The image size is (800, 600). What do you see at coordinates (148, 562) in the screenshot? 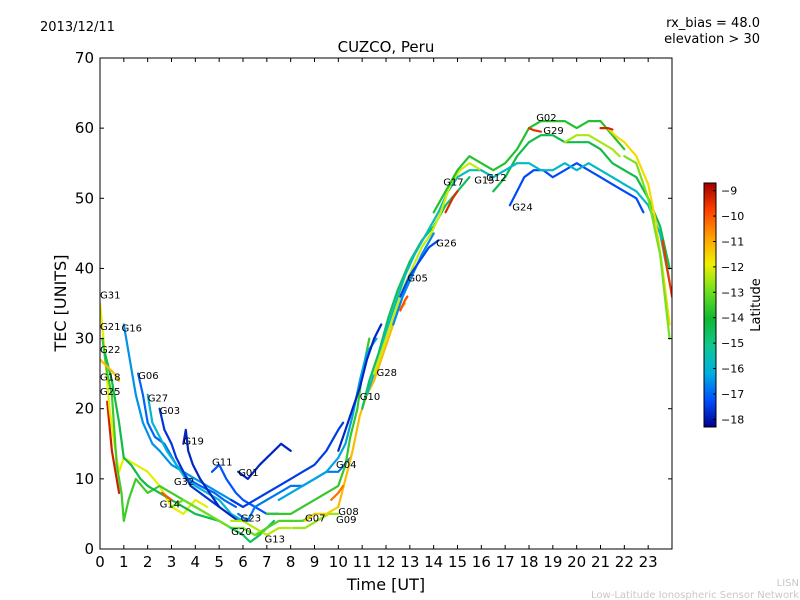
I see `x-tick-label: 2` at bounding box center [148, 562].